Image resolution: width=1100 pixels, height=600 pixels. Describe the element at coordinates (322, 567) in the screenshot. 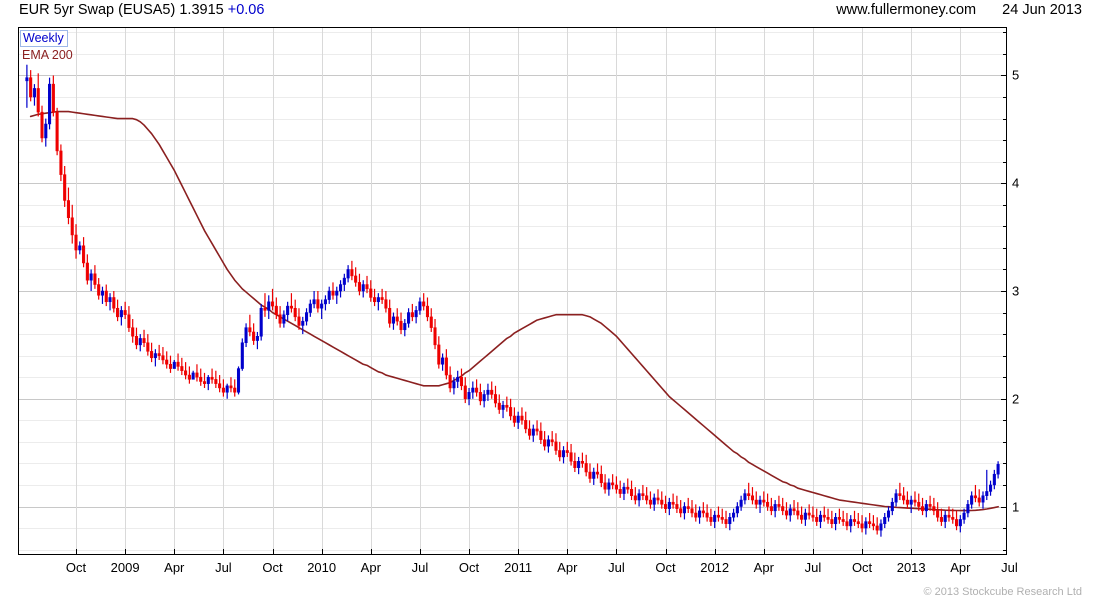

I see `x-axis-tick-2010: 2010` at that location.